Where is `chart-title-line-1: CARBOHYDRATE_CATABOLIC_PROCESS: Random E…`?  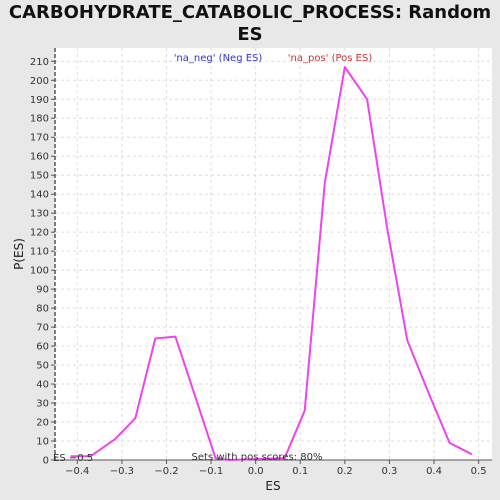 chart-title-line-1: CARBOHYDRATE_CATABOLIC_PROCESS: Random E… is located at coordinates (250, 23).